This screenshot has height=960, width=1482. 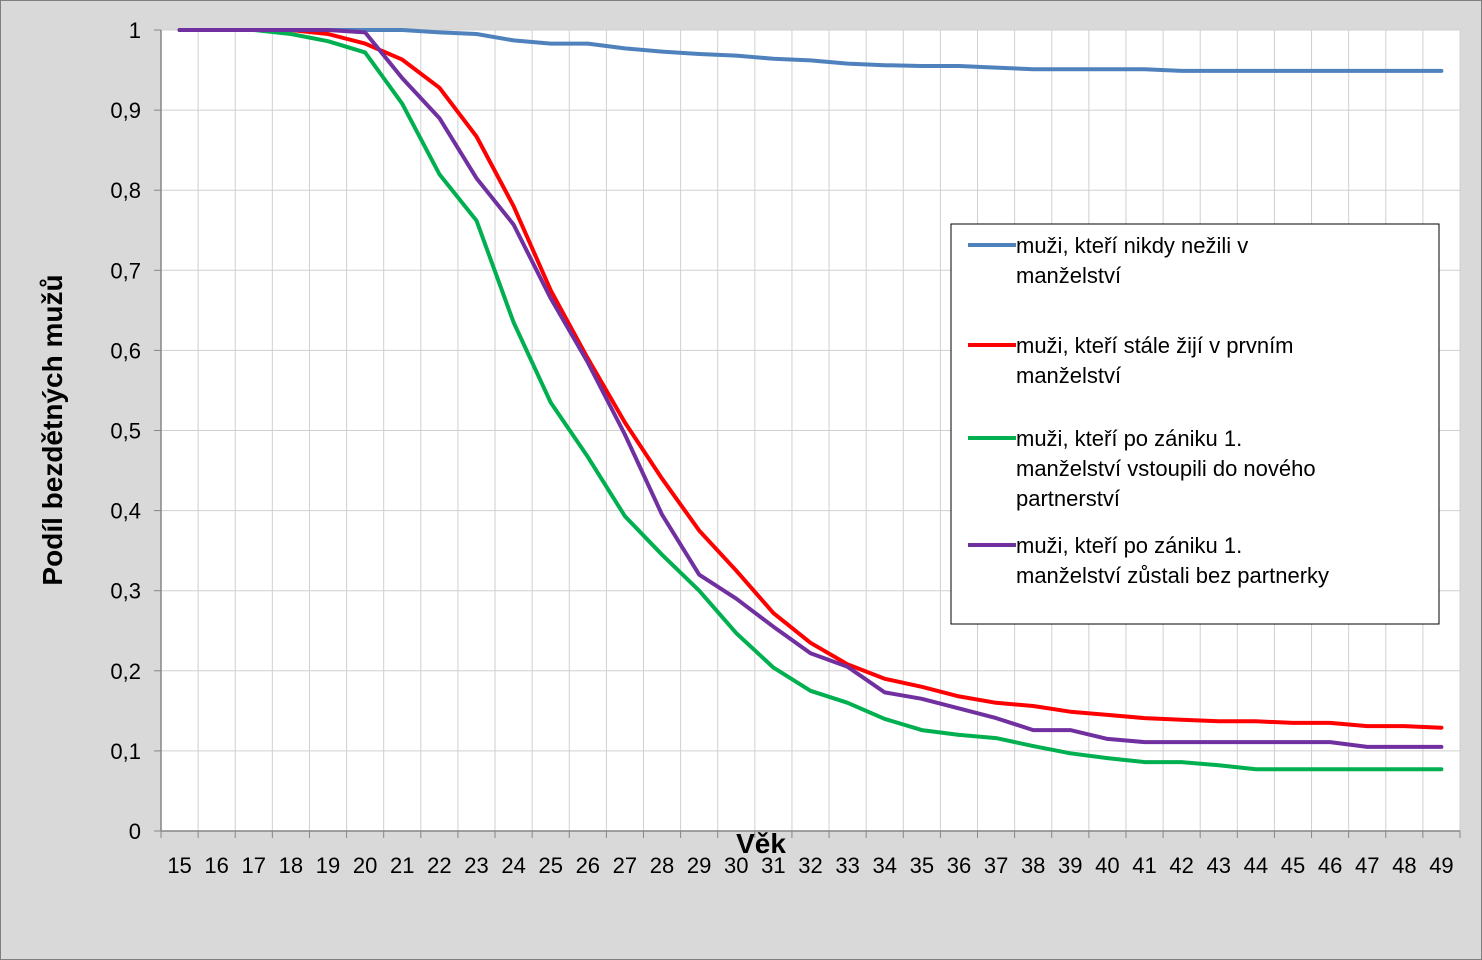 I want to click on x-tick-label: 19, so click(x=328, y=865).